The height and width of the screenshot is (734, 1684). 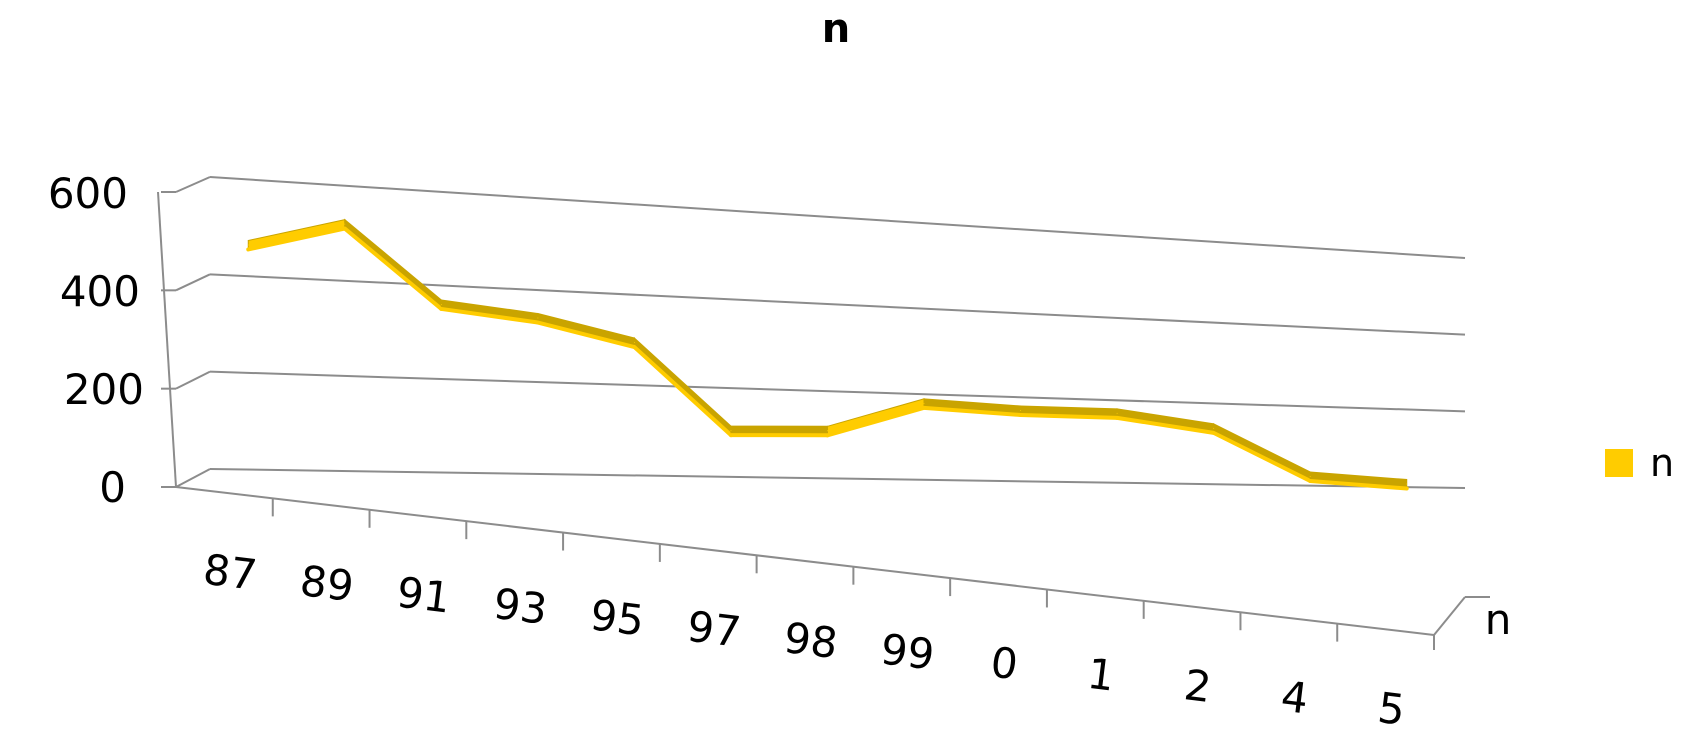 I want to click on x-tick-label: 95, so click(x=617, y=617).